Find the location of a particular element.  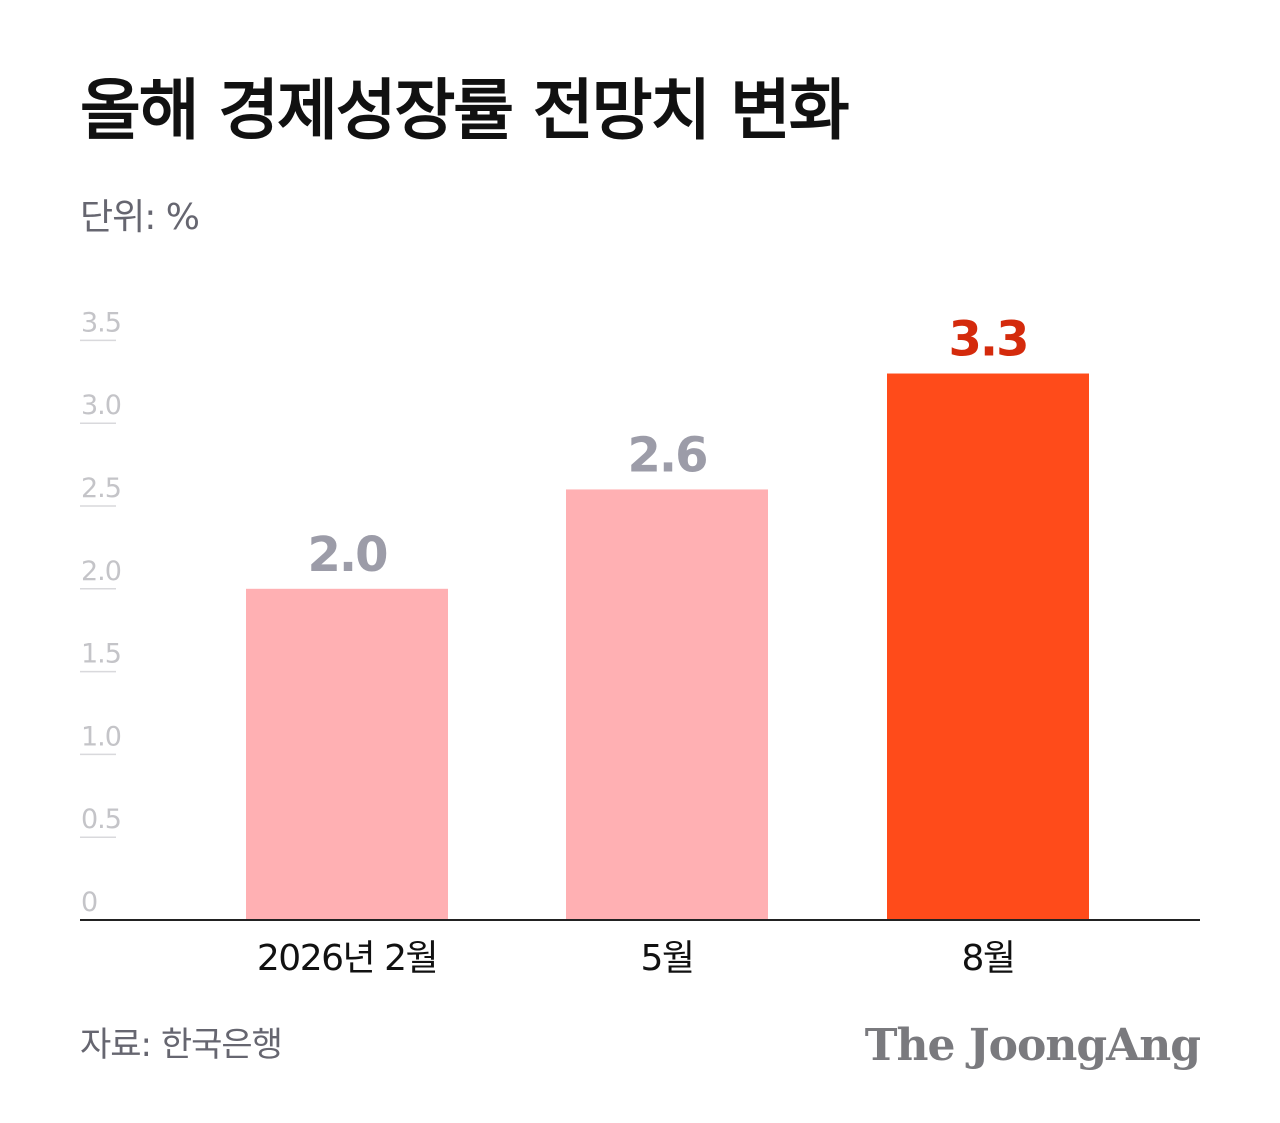

y-tick-label: 0 is located at coordinates (89, 902).